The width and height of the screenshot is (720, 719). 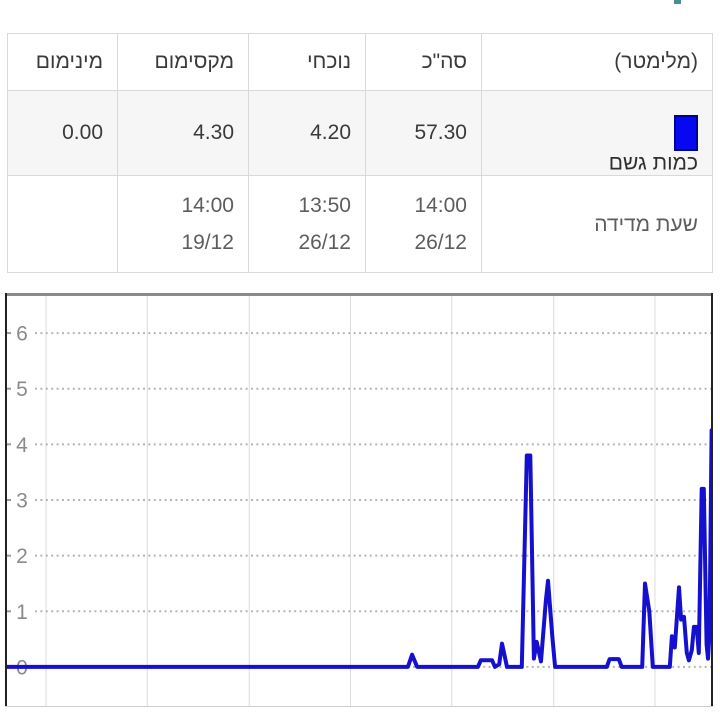 I want to click on svg-text: 1, so click(x=22, y=612).